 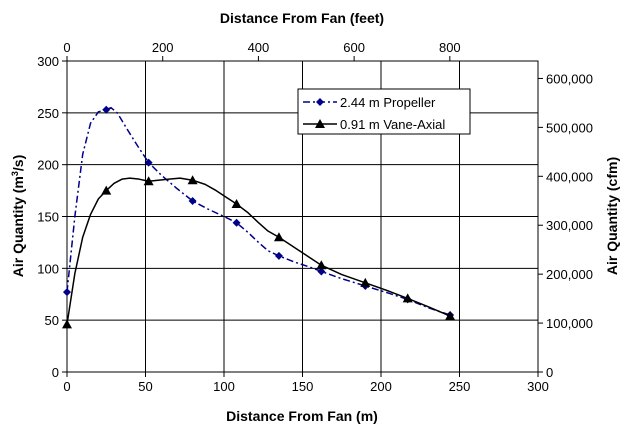 I want to click on top-x-tick-label: 200, so click(x=163, y=47).